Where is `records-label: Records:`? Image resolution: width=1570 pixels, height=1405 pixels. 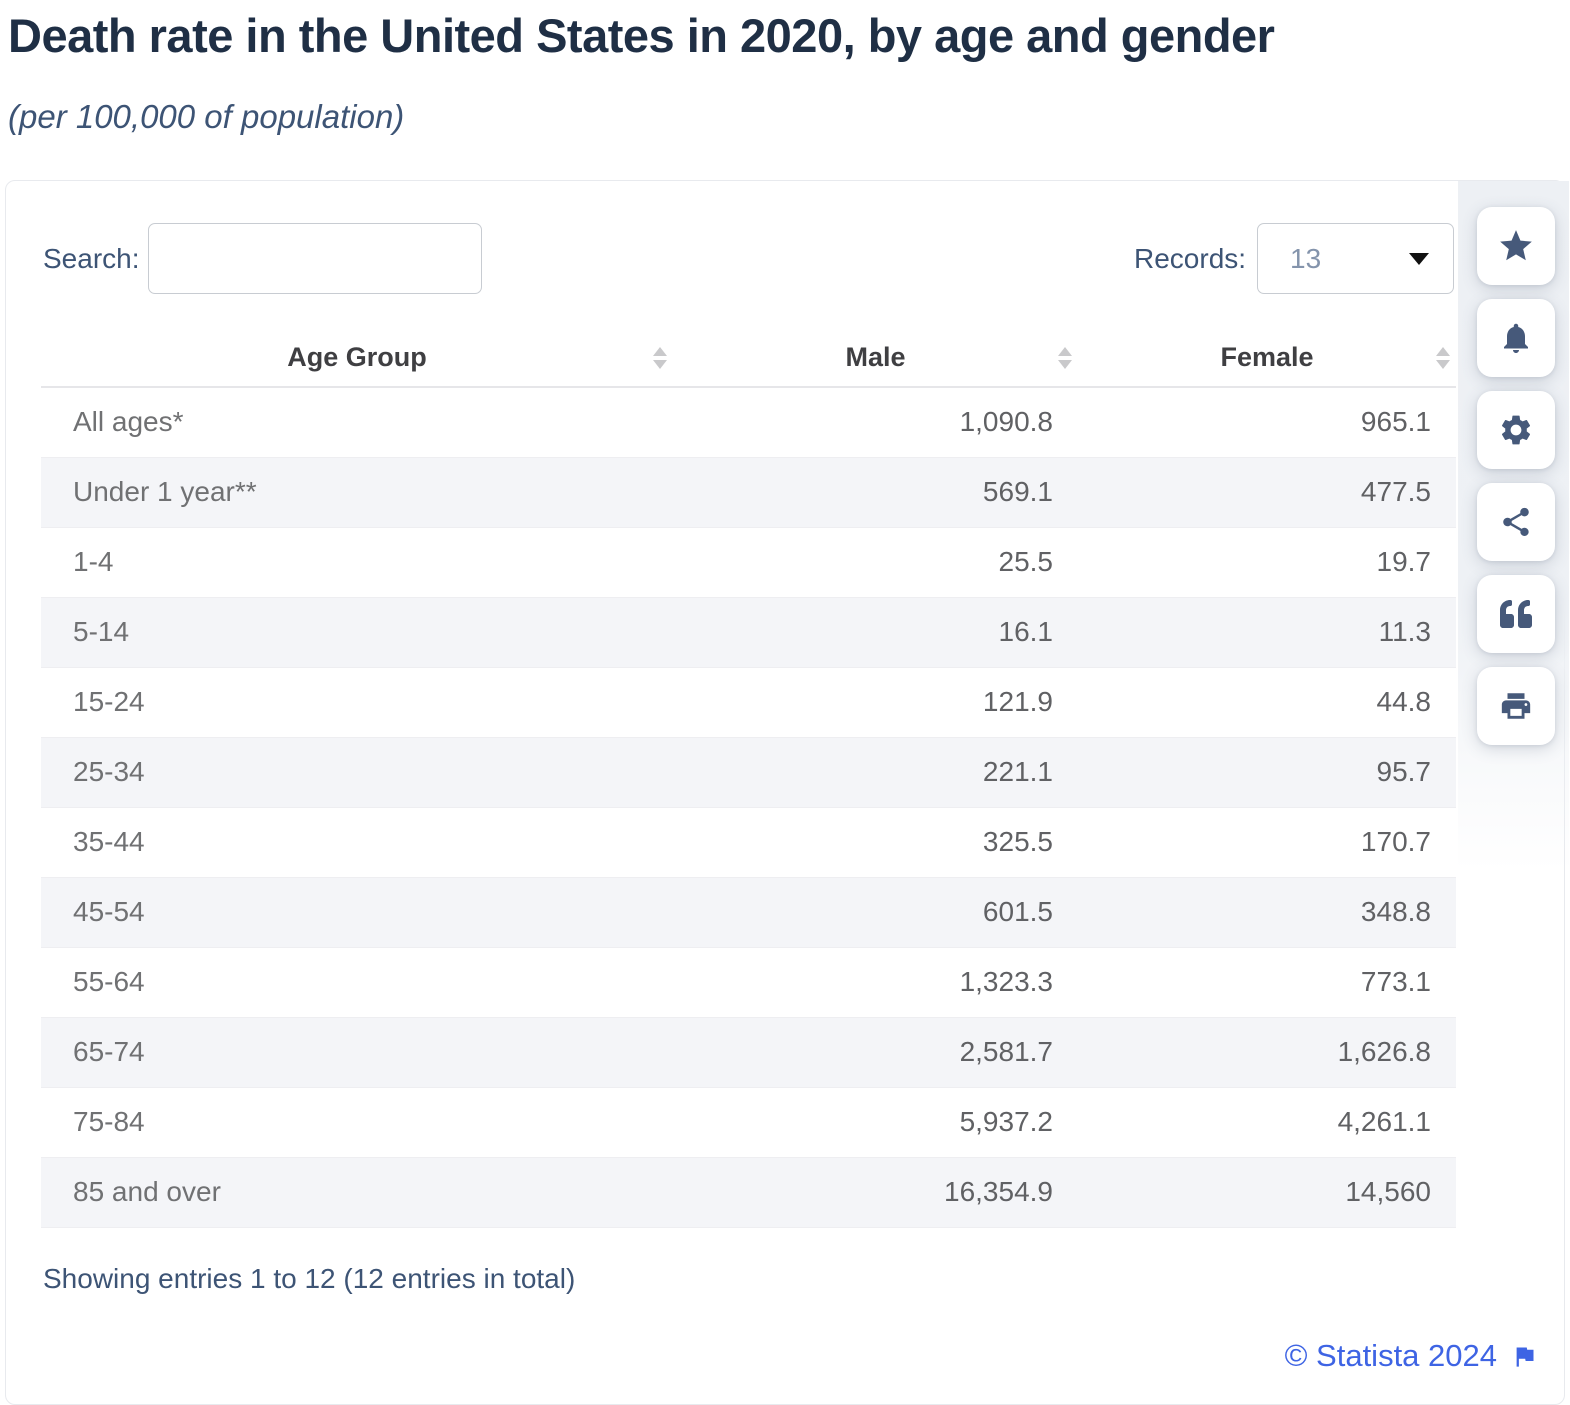
records-label: Records: is located at coordinates (1190, 258).